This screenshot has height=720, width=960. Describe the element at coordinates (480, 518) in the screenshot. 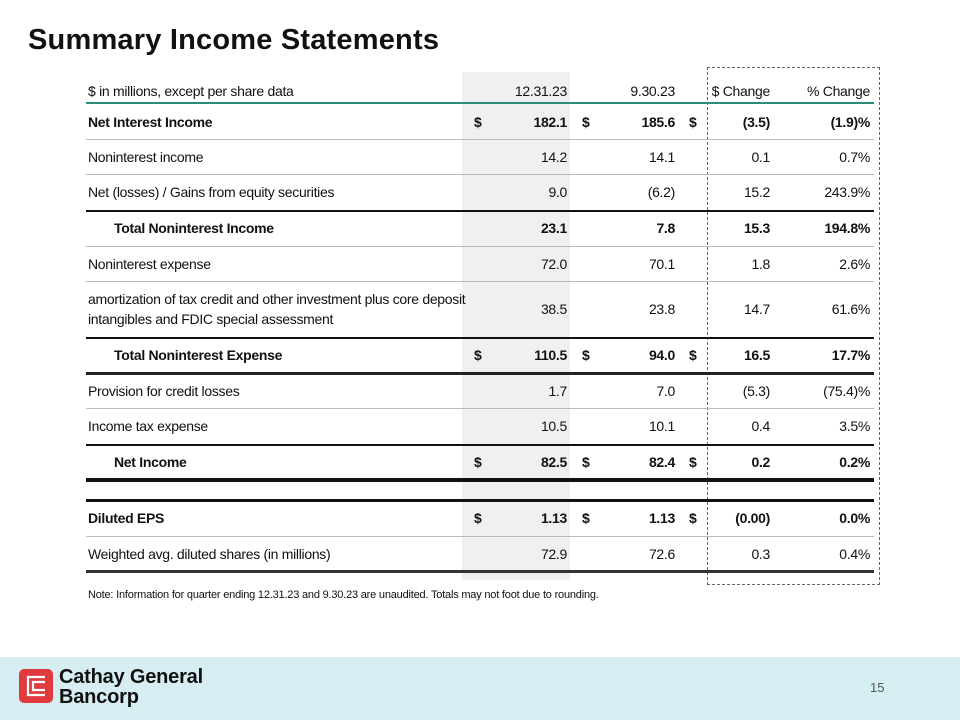

I see `table-row: Diluted EPS 1.13 1.13 (0.00) 0.0% $ $ $` at that location.